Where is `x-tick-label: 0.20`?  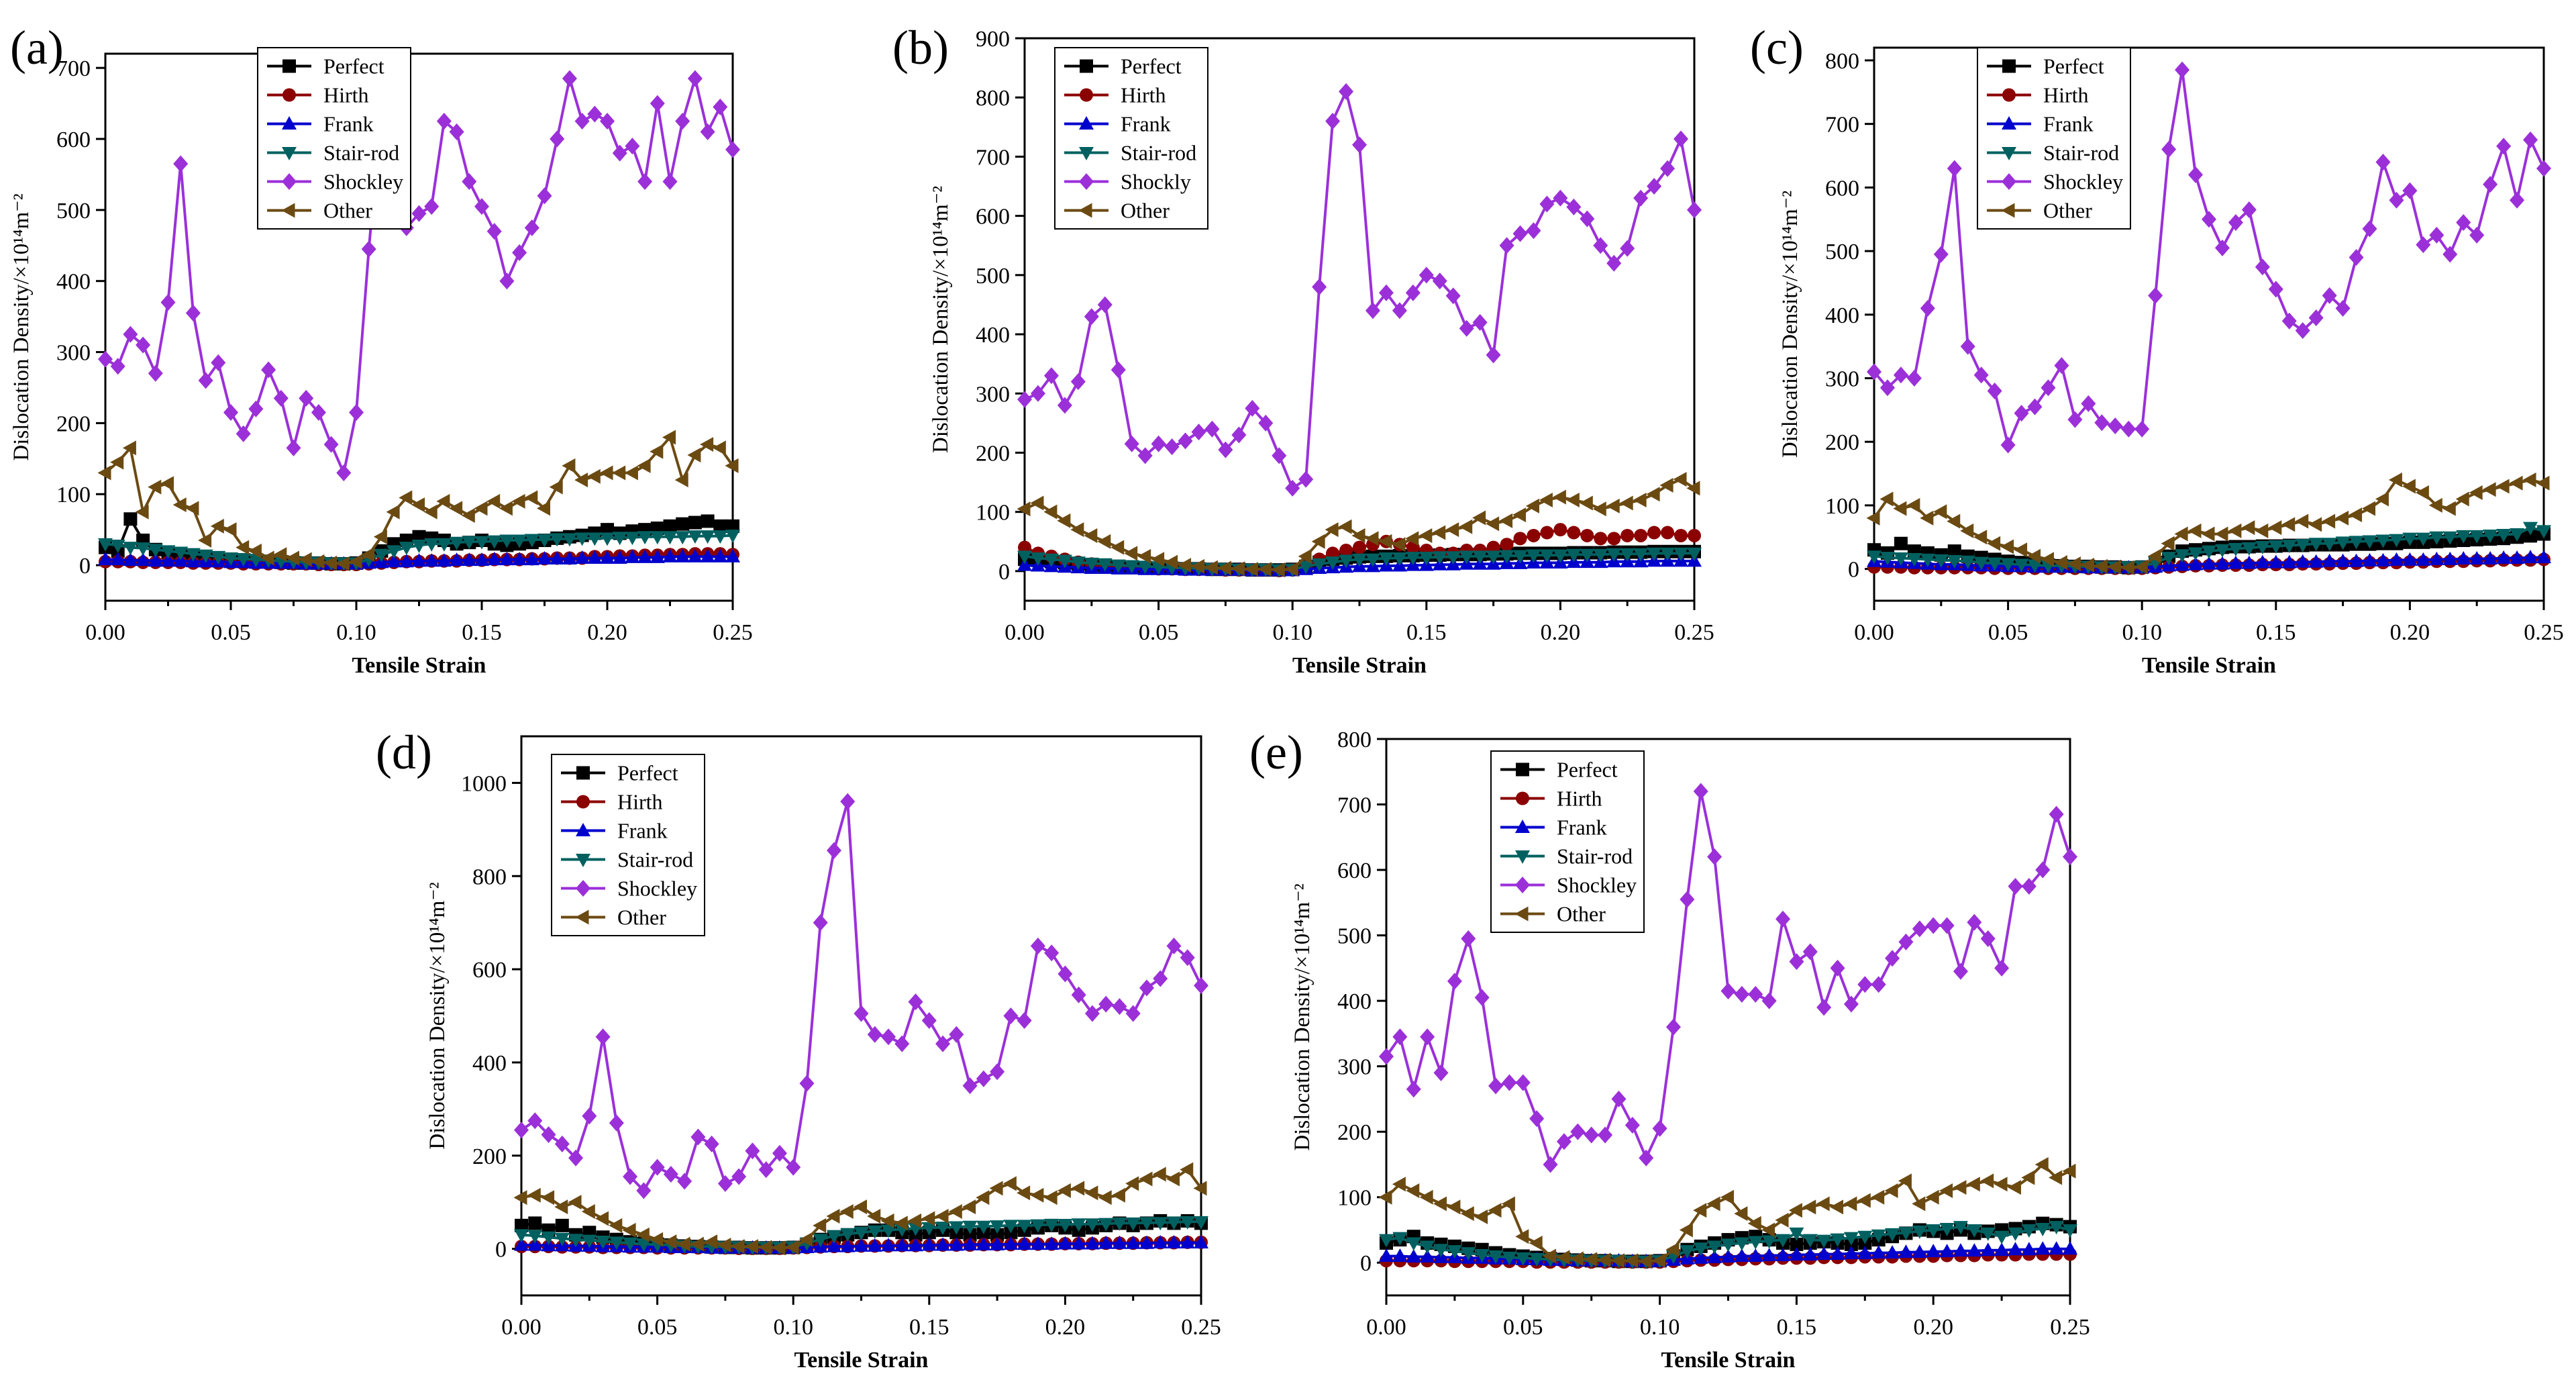
x-tick-label: 0.20 is located at coordinates (1561, 633).